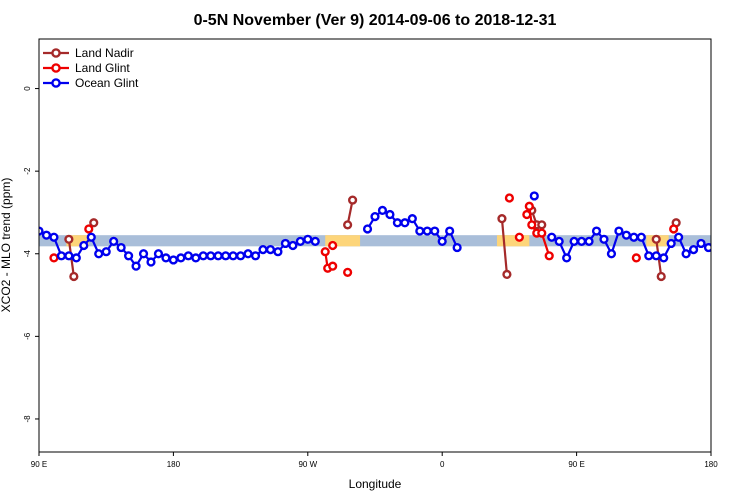 The width and height of the screenshot is (750, 500). Describe the element at coordinates (104, 53) in the screenshot. I see `legend-label: Land Nadir` at that location.